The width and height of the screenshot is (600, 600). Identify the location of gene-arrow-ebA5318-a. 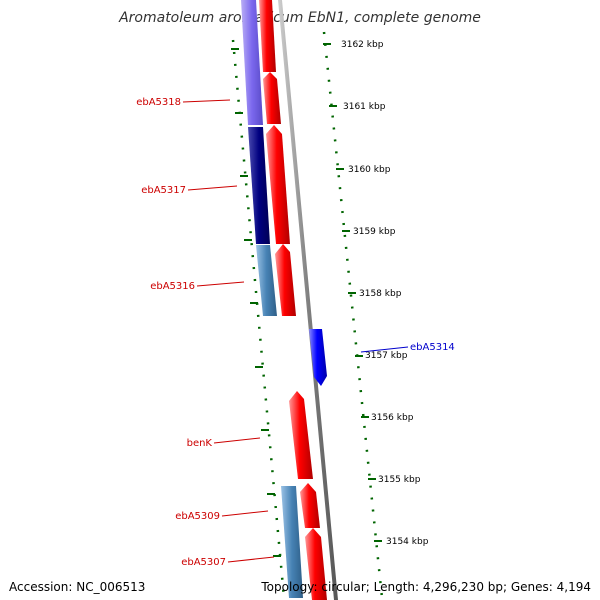
(267, 36).